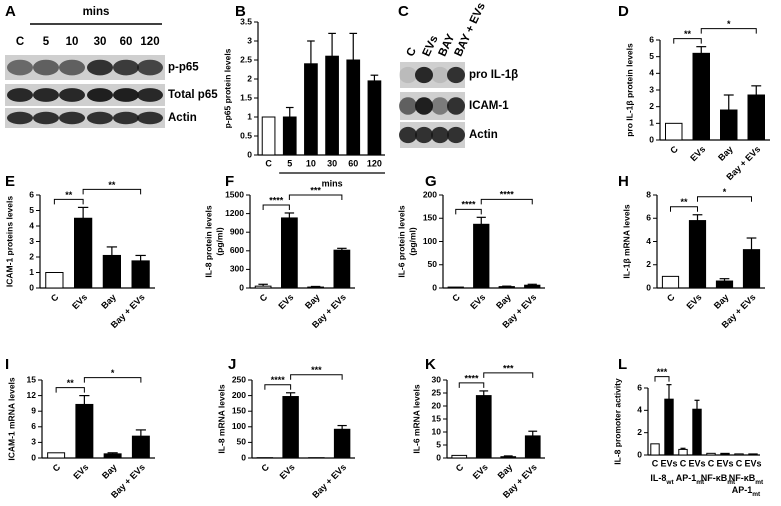  What do you see at coordinates (10, 181) in the screenshot?
I see `panel-letter: E` at bounding box center [10, 181].